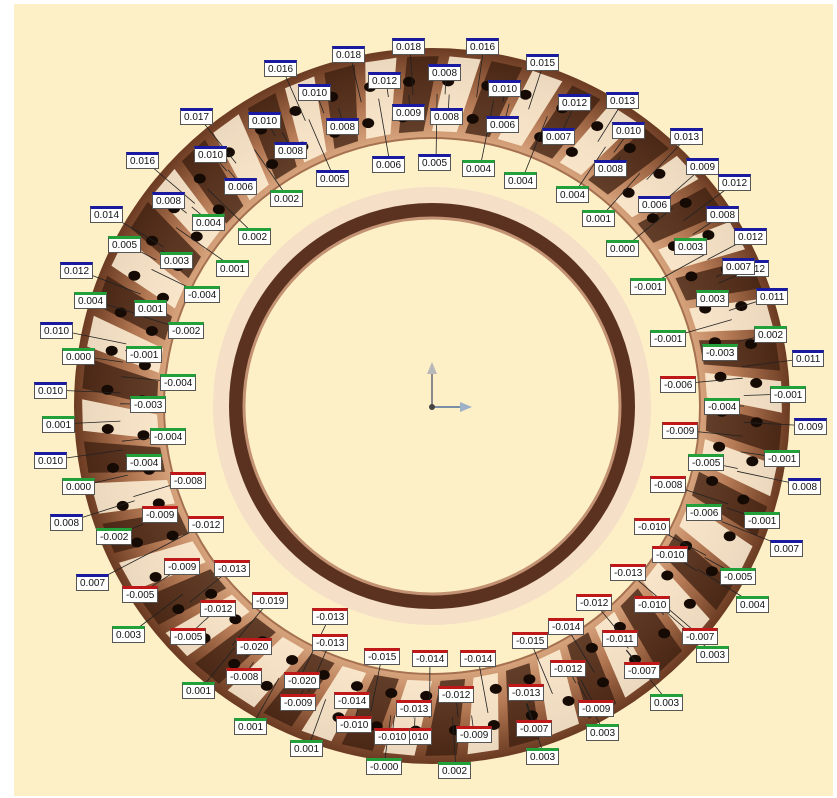 The width and height of the screenshot is (837, 798). I want to click on deviation-label: 0.014, so click(107, 214).